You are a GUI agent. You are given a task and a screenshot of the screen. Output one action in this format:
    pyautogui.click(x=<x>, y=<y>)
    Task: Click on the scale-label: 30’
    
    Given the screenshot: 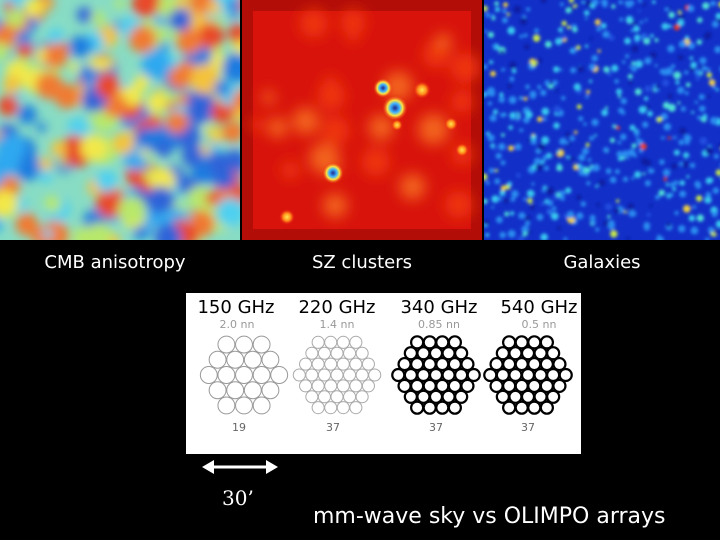 What is the action you would take?
    pyautogui.click(x=238, y=498)
    